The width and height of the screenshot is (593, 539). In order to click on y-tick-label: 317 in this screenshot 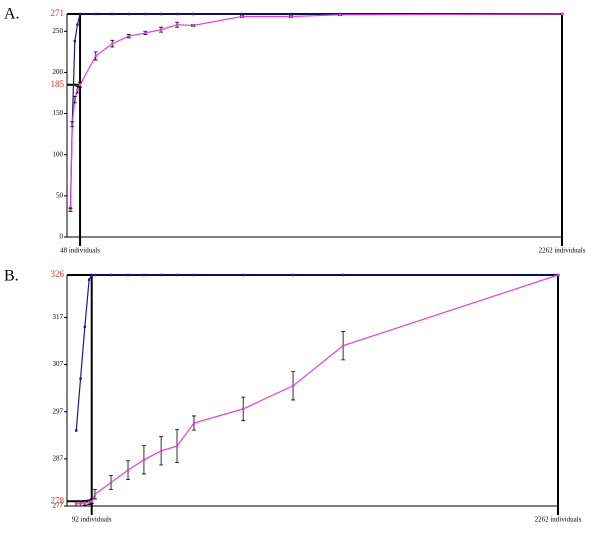, I will do `click(58, 317)`.